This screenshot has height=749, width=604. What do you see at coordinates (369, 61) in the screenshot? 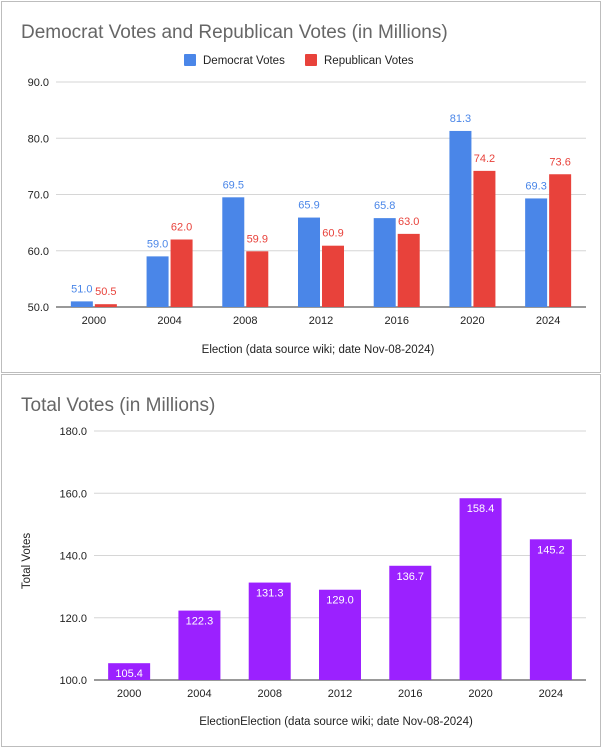
I see `legend-label-republican: Republican Votes` at bounding box center [369, 61].